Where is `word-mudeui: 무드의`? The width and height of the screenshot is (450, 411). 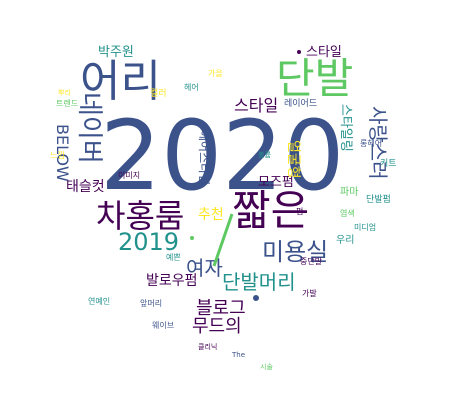 word-mudeui: 무드의 is located at coordinates (217, 326).